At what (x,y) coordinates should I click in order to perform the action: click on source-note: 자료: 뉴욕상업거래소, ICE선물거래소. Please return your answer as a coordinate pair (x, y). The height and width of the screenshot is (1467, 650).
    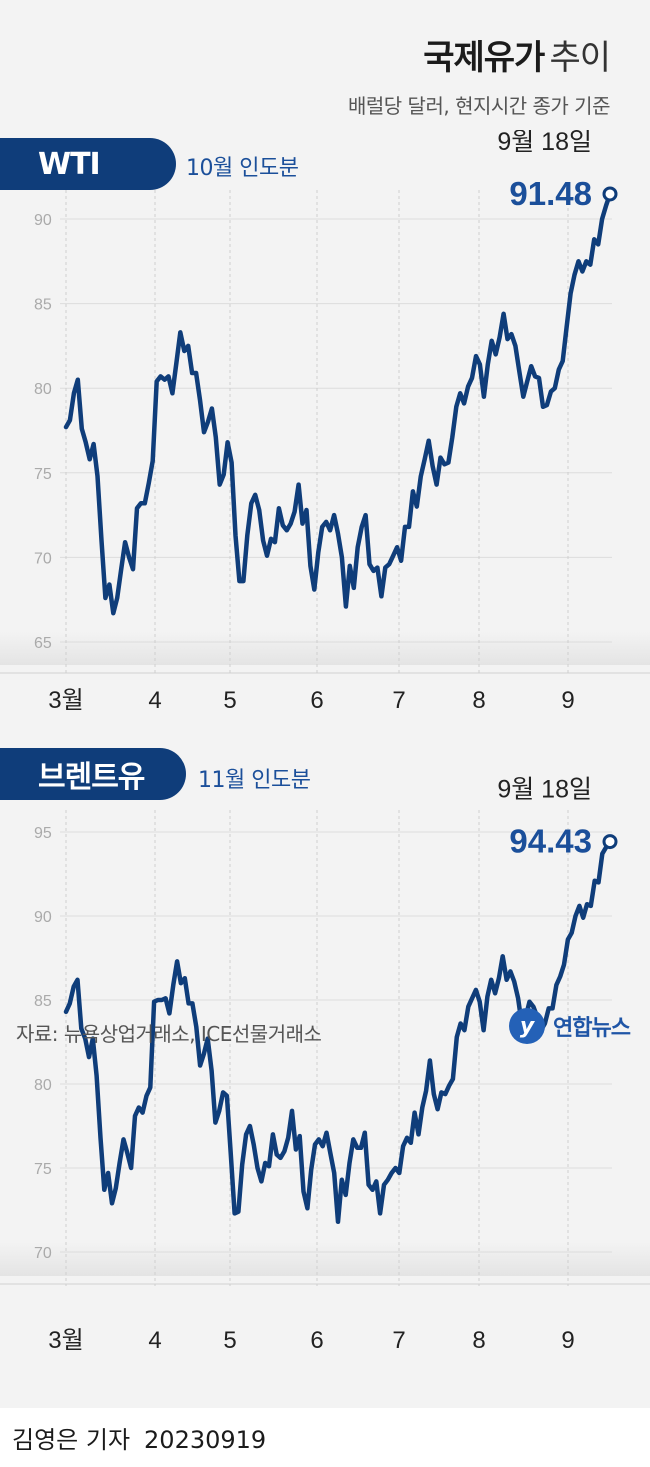
    Looking at the image, I should click on (169, 1034).